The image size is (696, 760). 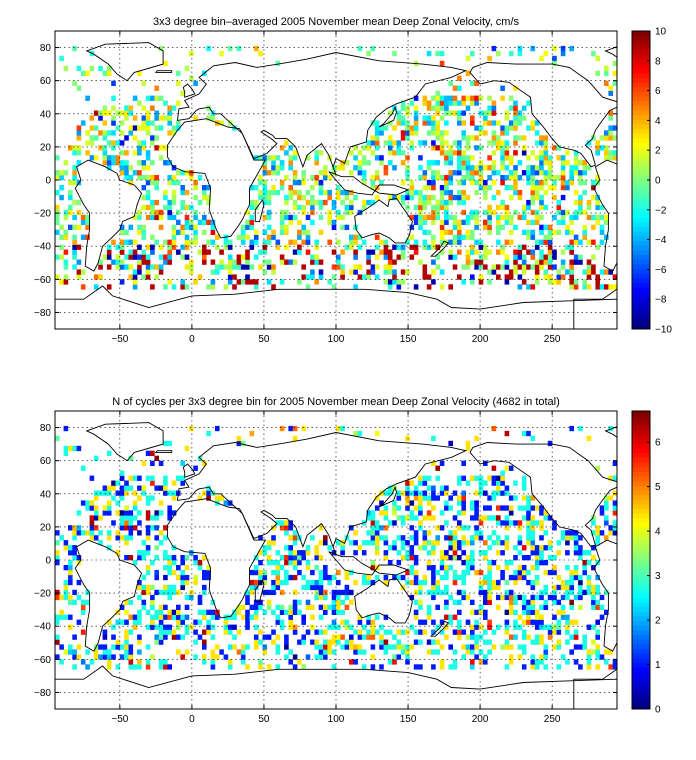 I want to click on y-tick-label: 0, so click(x=48, y=561).